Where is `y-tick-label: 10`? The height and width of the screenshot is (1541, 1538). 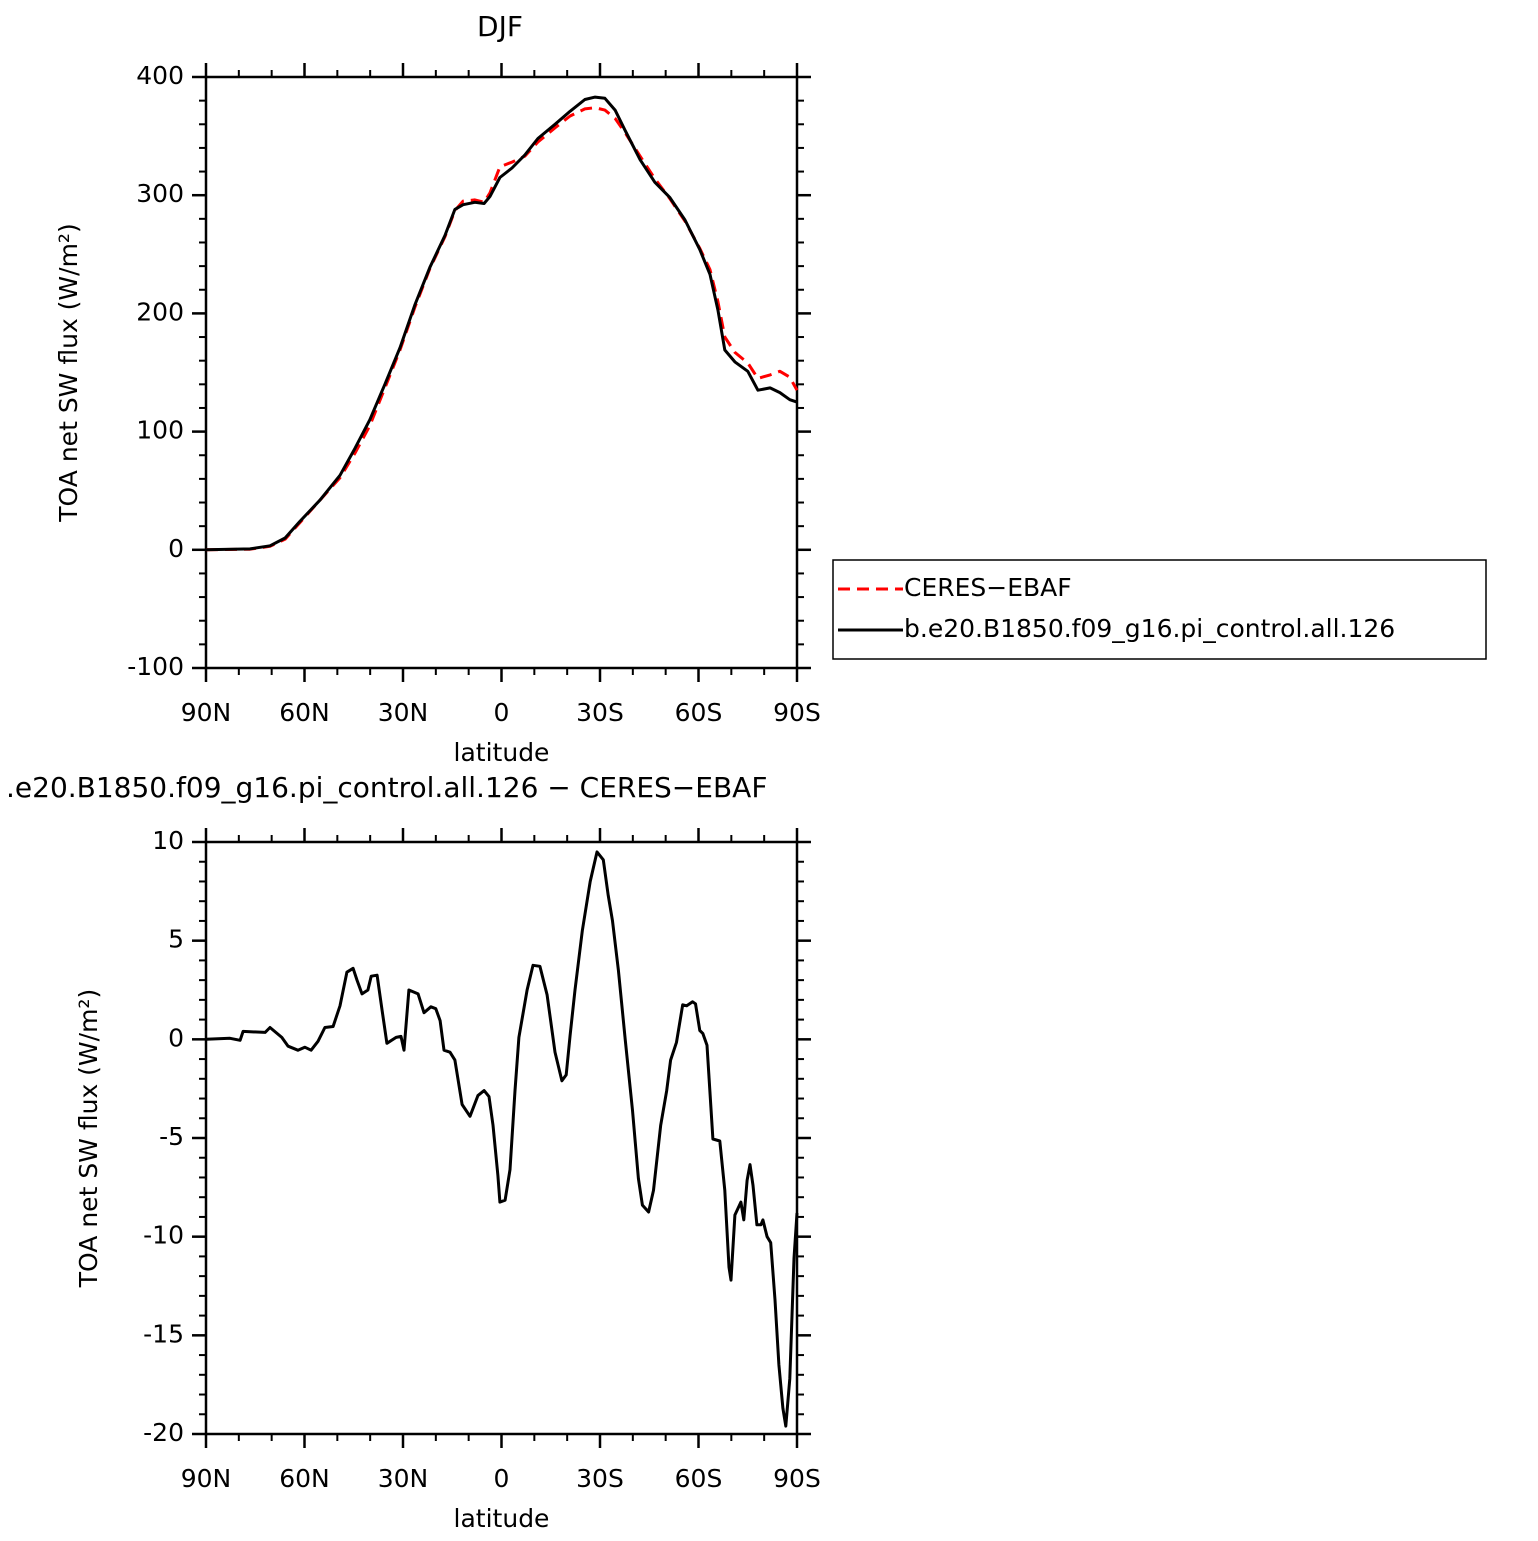 y-tick-label: 10 is located at coordinates (168, 840).